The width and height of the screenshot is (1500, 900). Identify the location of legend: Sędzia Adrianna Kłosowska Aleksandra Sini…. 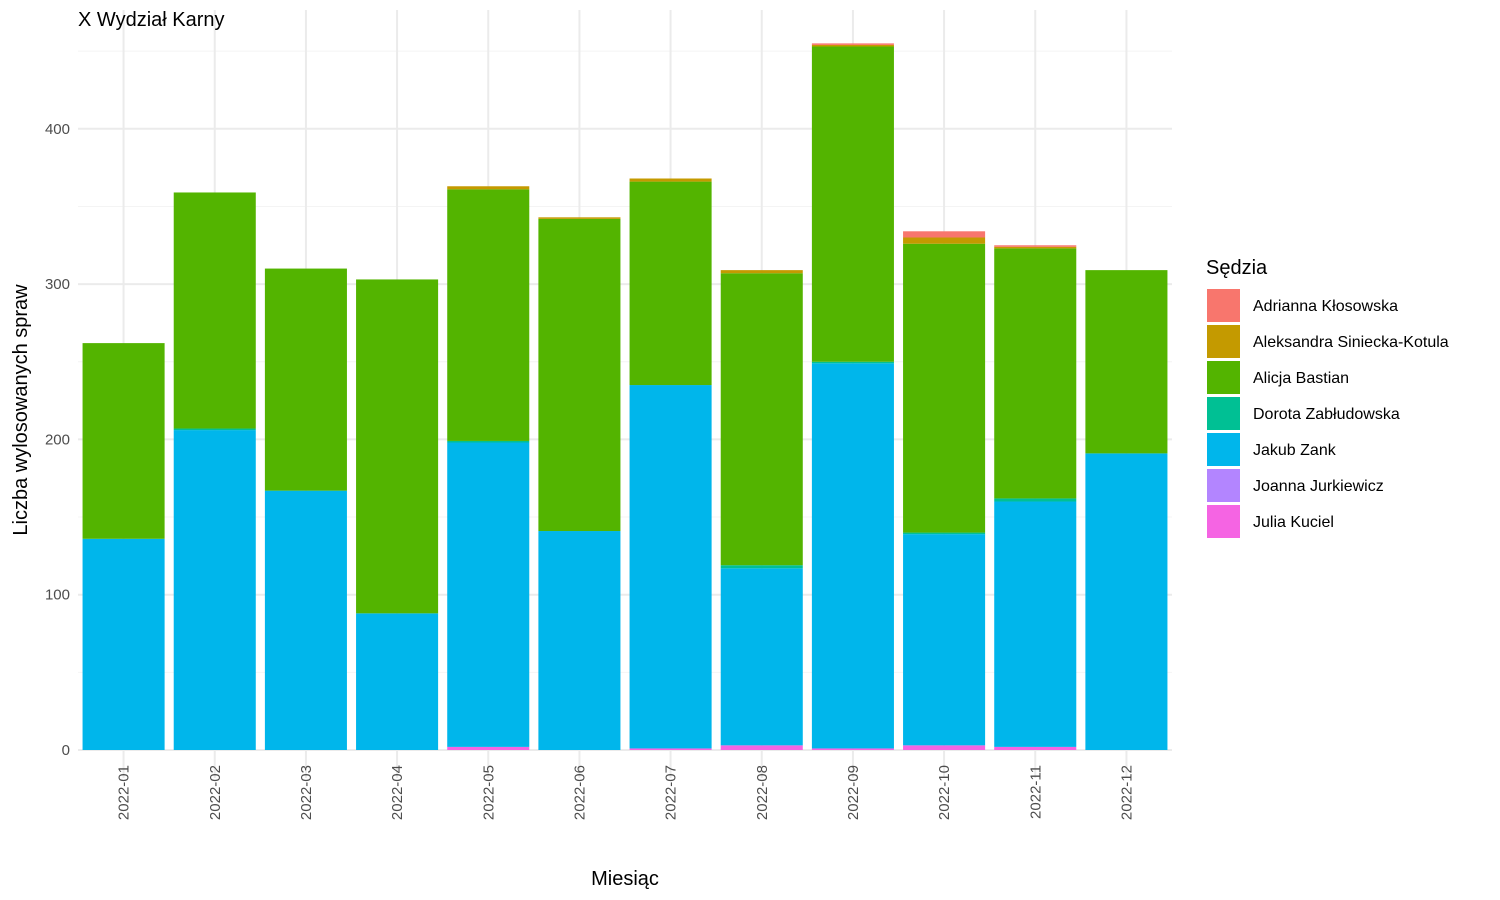
(1327, 397).